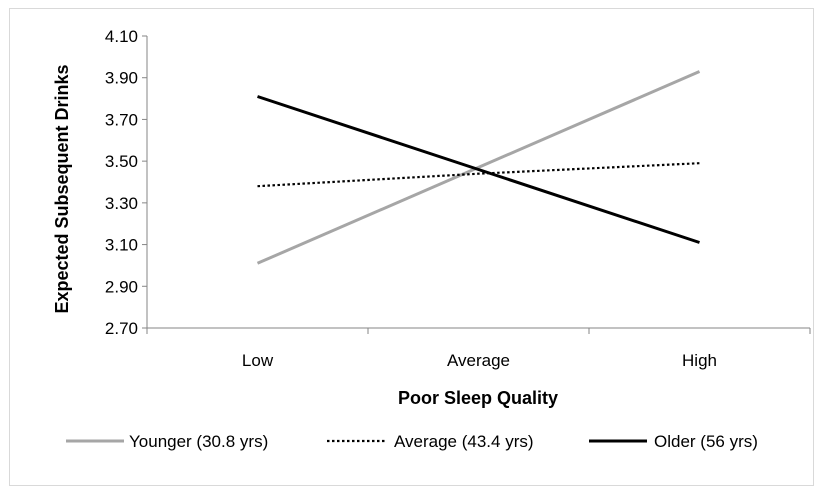 The height and width of the screenshot is (494, 824). I want to click on x-tick-label: Average, so click(478, 360).